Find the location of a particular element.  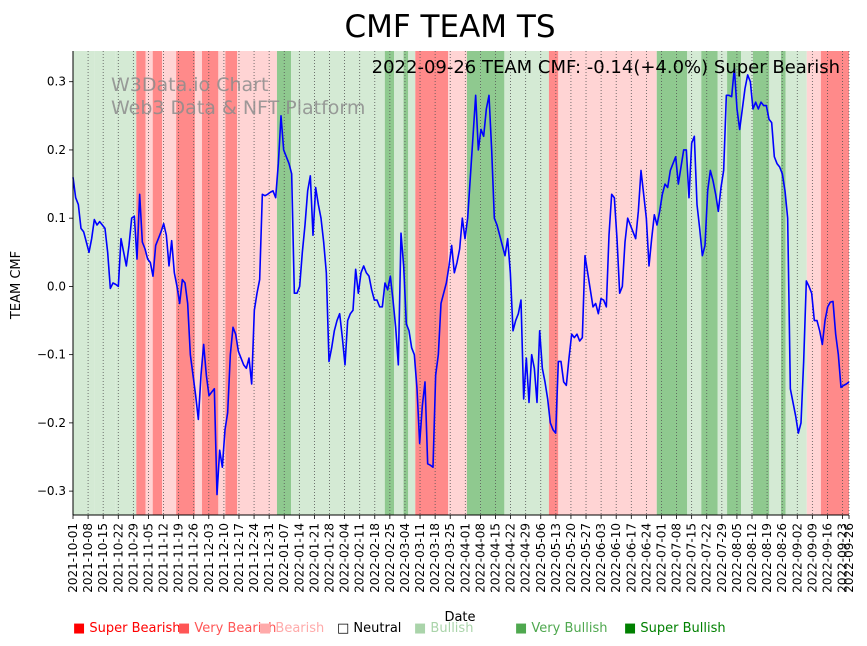

x-tick-label: 2022-09-02 is located at coordinates (797, 558).